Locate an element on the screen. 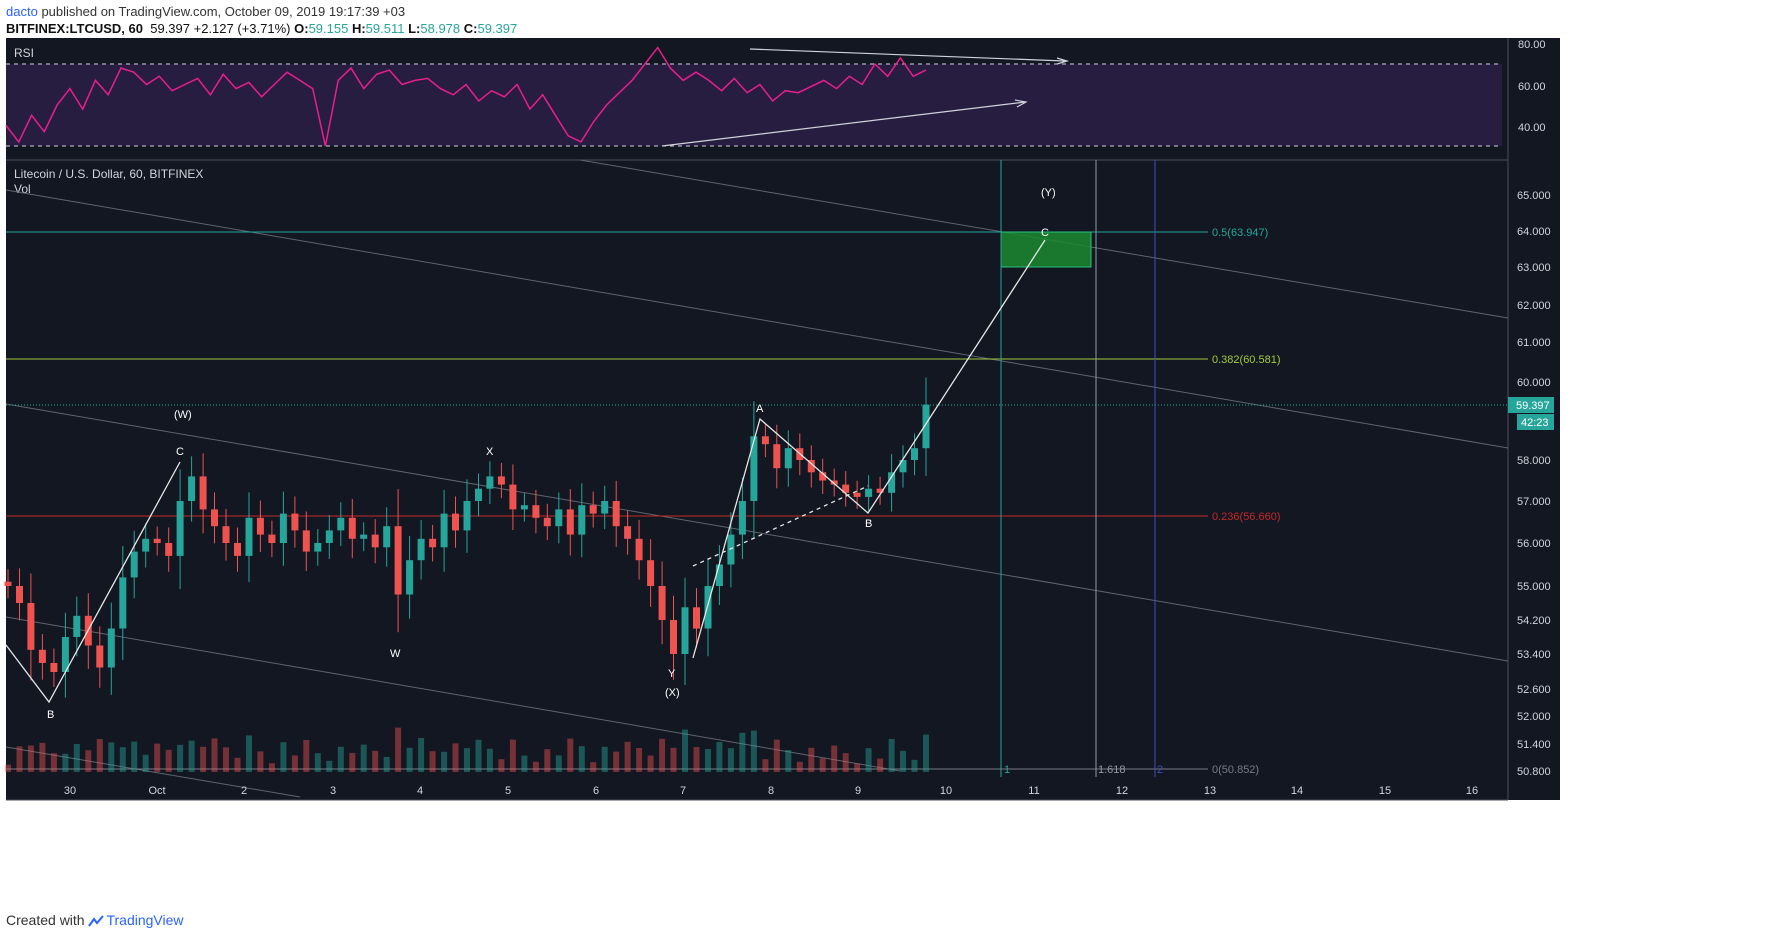 This screenshot has width=1766, height=939. x-tick: 11 is located at coordinates (1033, 791).